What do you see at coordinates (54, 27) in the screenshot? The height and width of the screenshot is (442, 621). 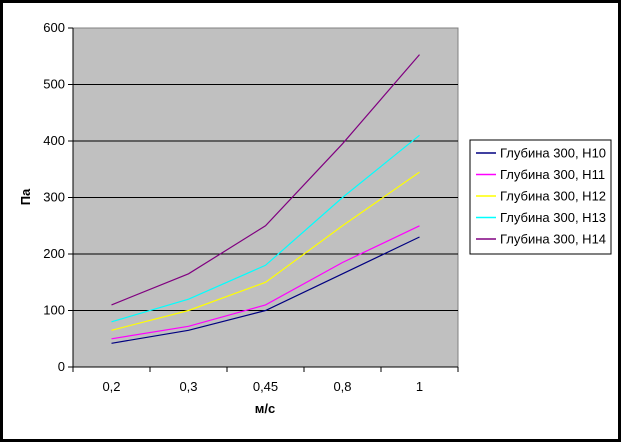 I see `y-tick-label: 600` at bounding box center [54, 27].